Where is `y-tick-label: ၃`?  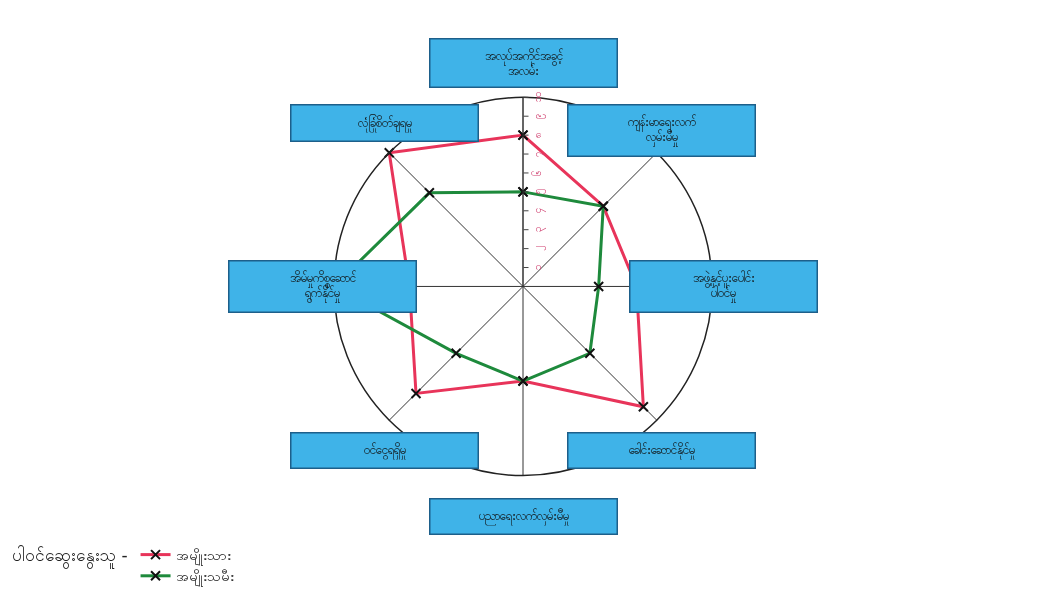 y-tick-label: ၃ is located at coordinates (538, 230).